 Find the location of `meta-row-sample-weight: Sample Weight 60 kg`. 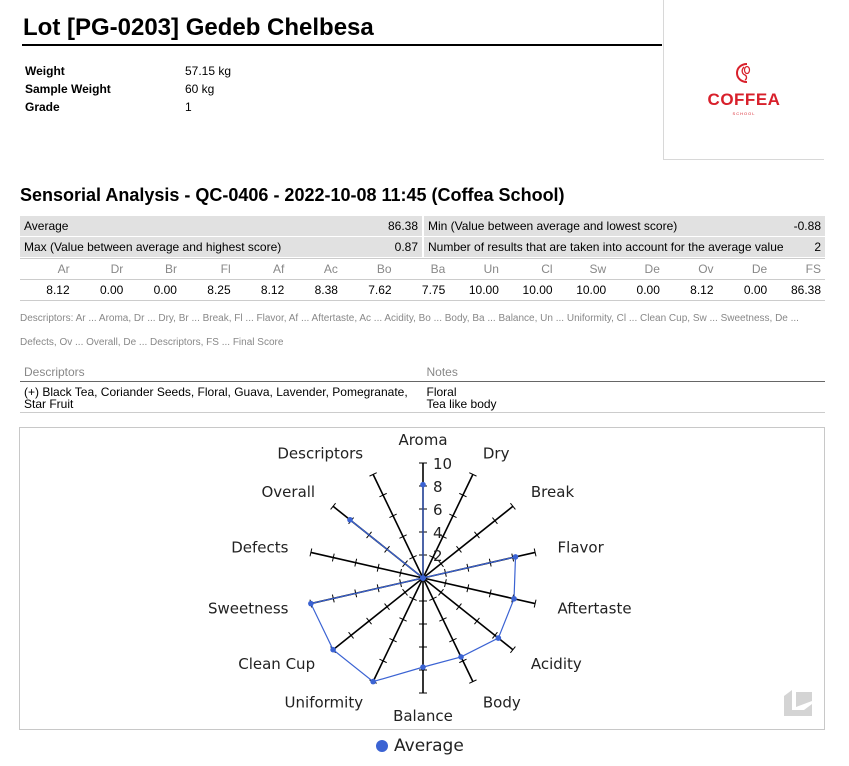

meta-row-sample-weight: Sample Weight 60 kg is located at coordinates (128, 89).